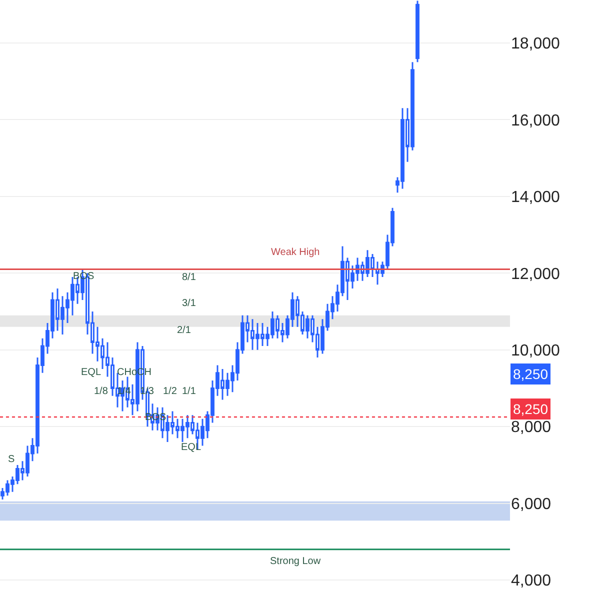 This screenshot has height=600, width=600. What do you see at coordinates (296, 561) in the screenshot?
I see `annotation: Strong Low` at bounding box center [296, 561].